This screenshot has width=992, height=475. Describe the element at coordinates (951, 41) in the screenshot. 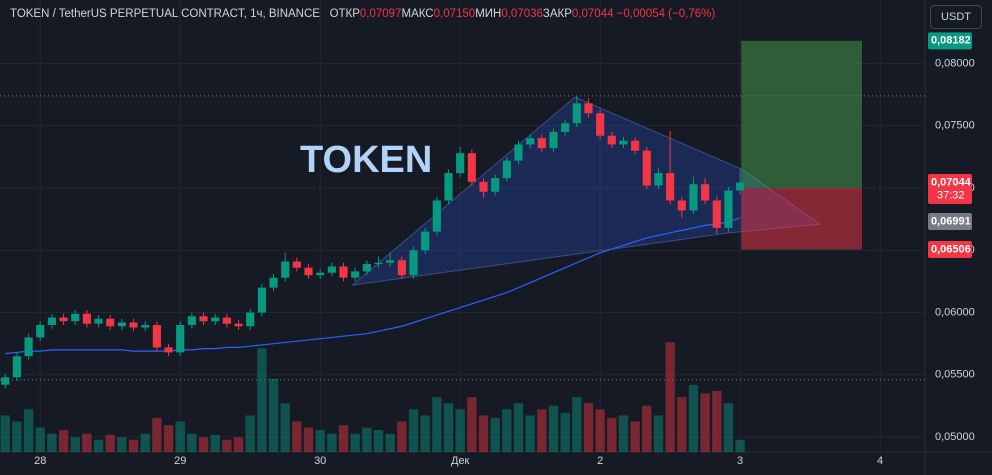

I see `price-label: 0,08182` at that location.